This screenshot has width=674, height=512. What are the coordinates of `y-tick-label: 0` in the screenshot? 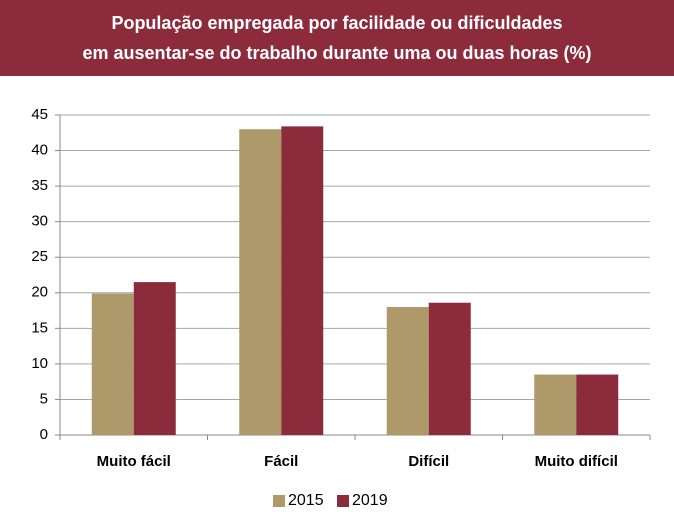 It's located at (44, 434).